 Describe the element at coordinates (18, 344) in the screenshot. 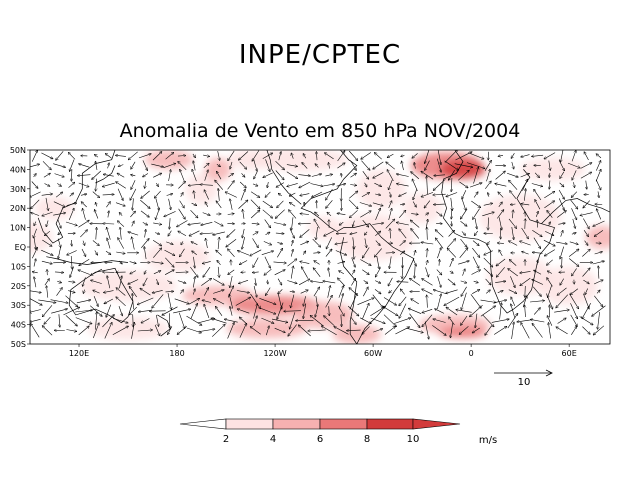

I see `latitude-label: 50S` at that location.